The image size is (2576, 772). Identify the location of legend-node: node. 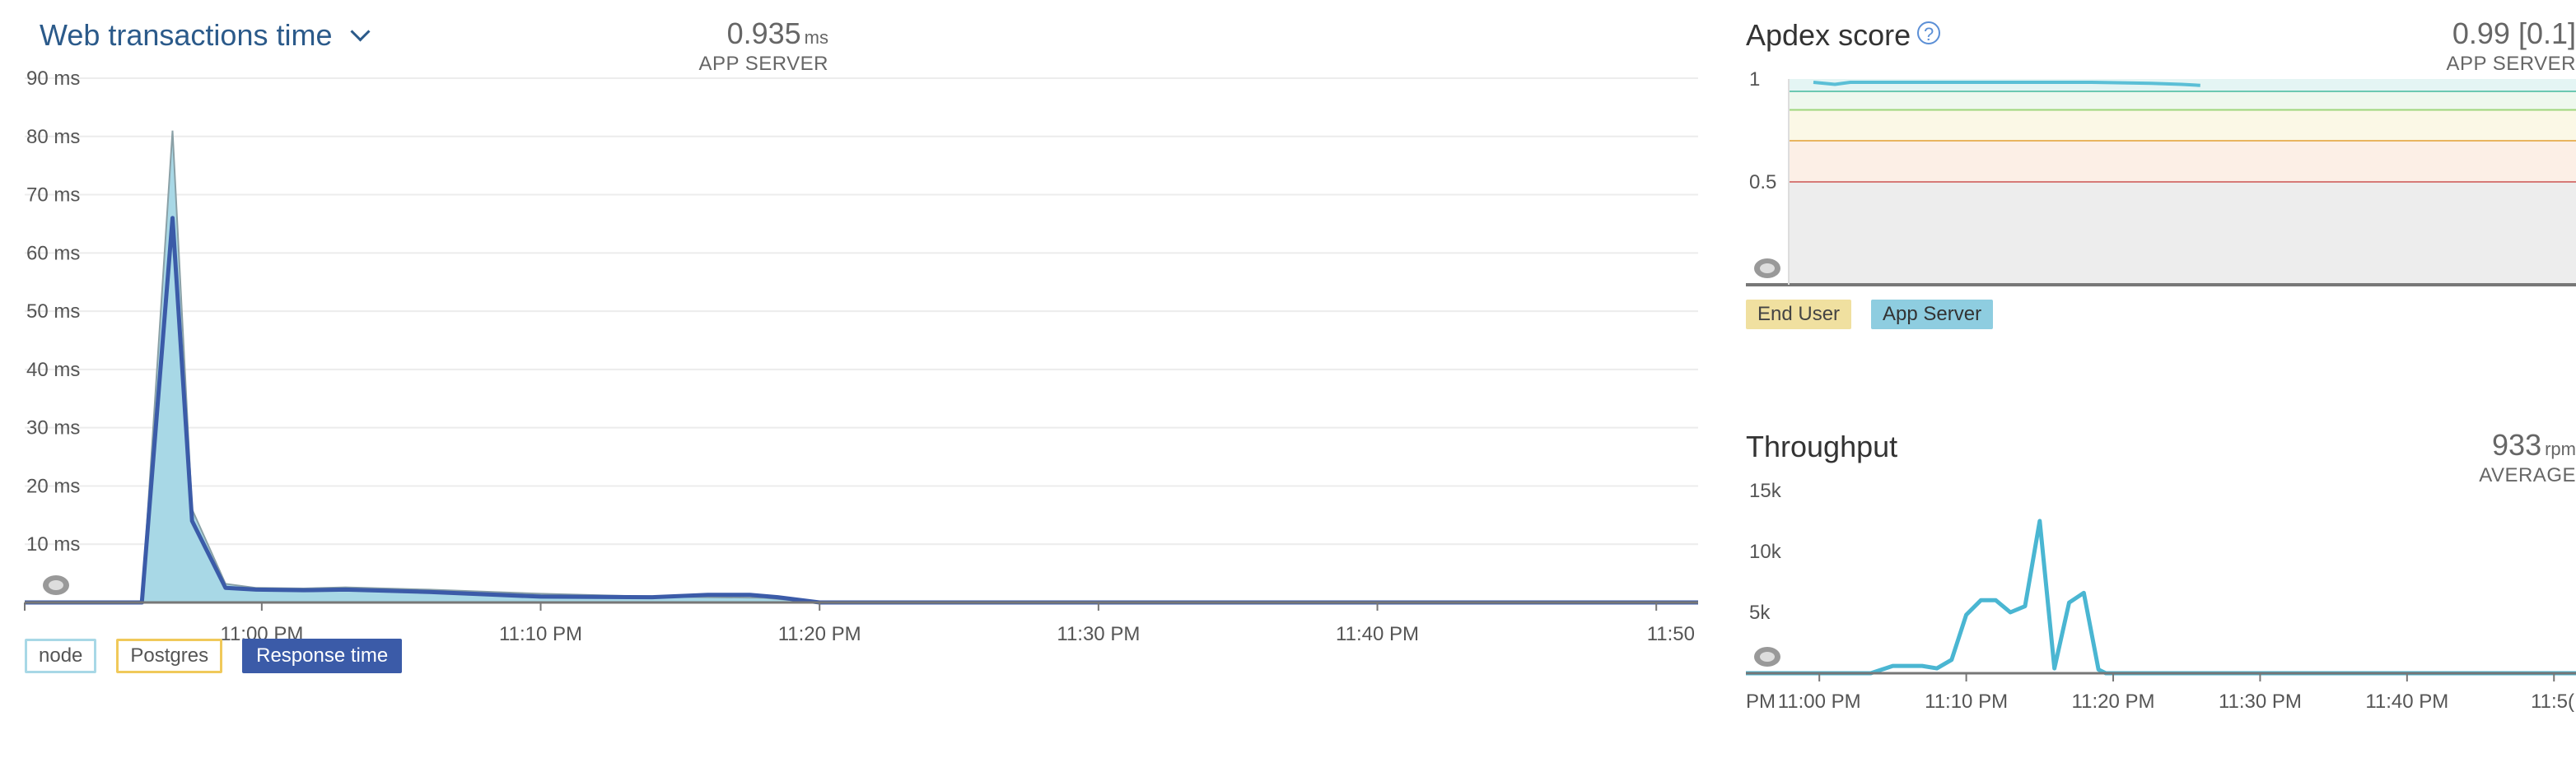
(61, 656).